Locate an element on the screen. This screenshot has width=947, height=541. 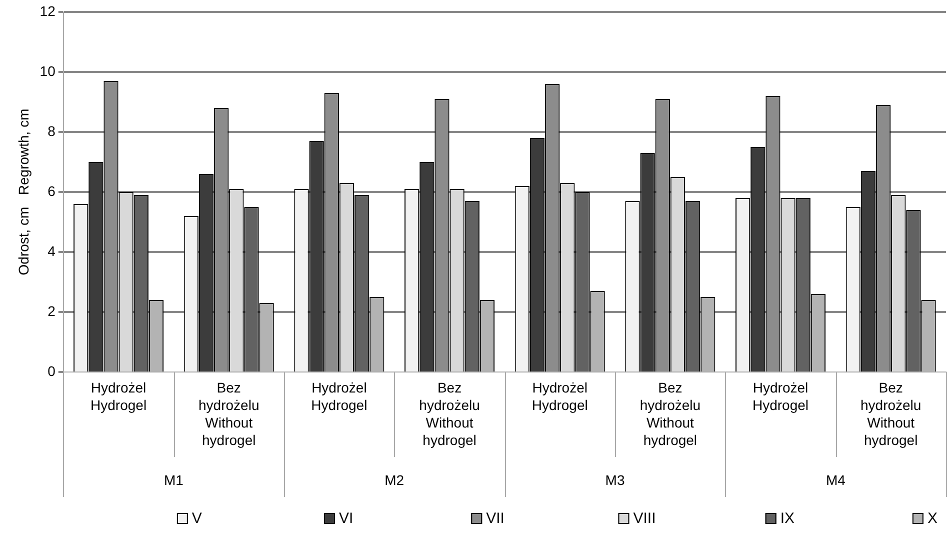
legend-label: VIII is located at coordinates (644, 519).